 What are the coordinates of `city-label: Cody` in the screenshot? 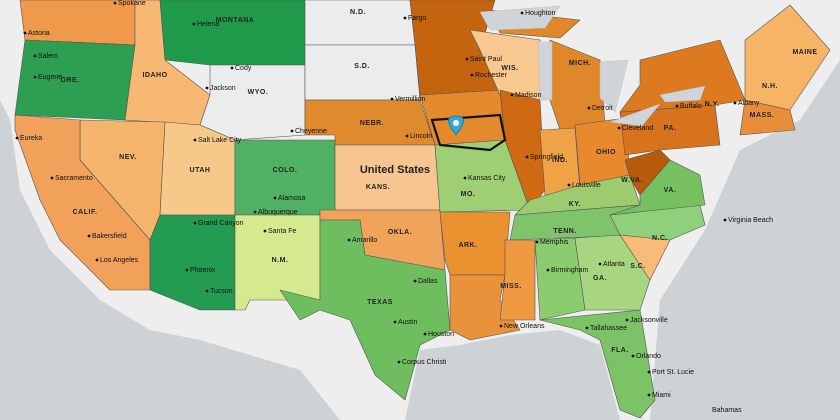 It's located at (243, 68).